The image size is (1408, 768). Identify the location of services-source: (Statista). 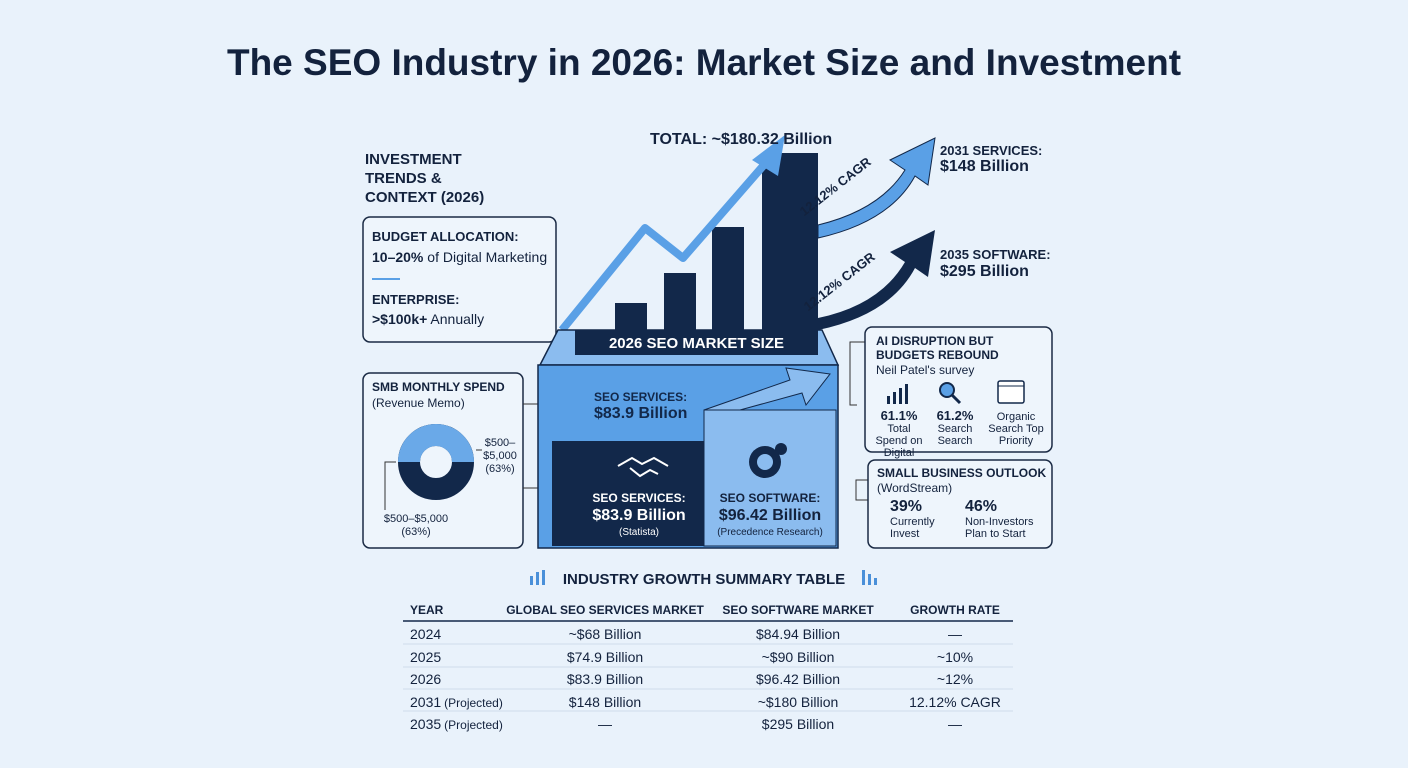
(638, 532).